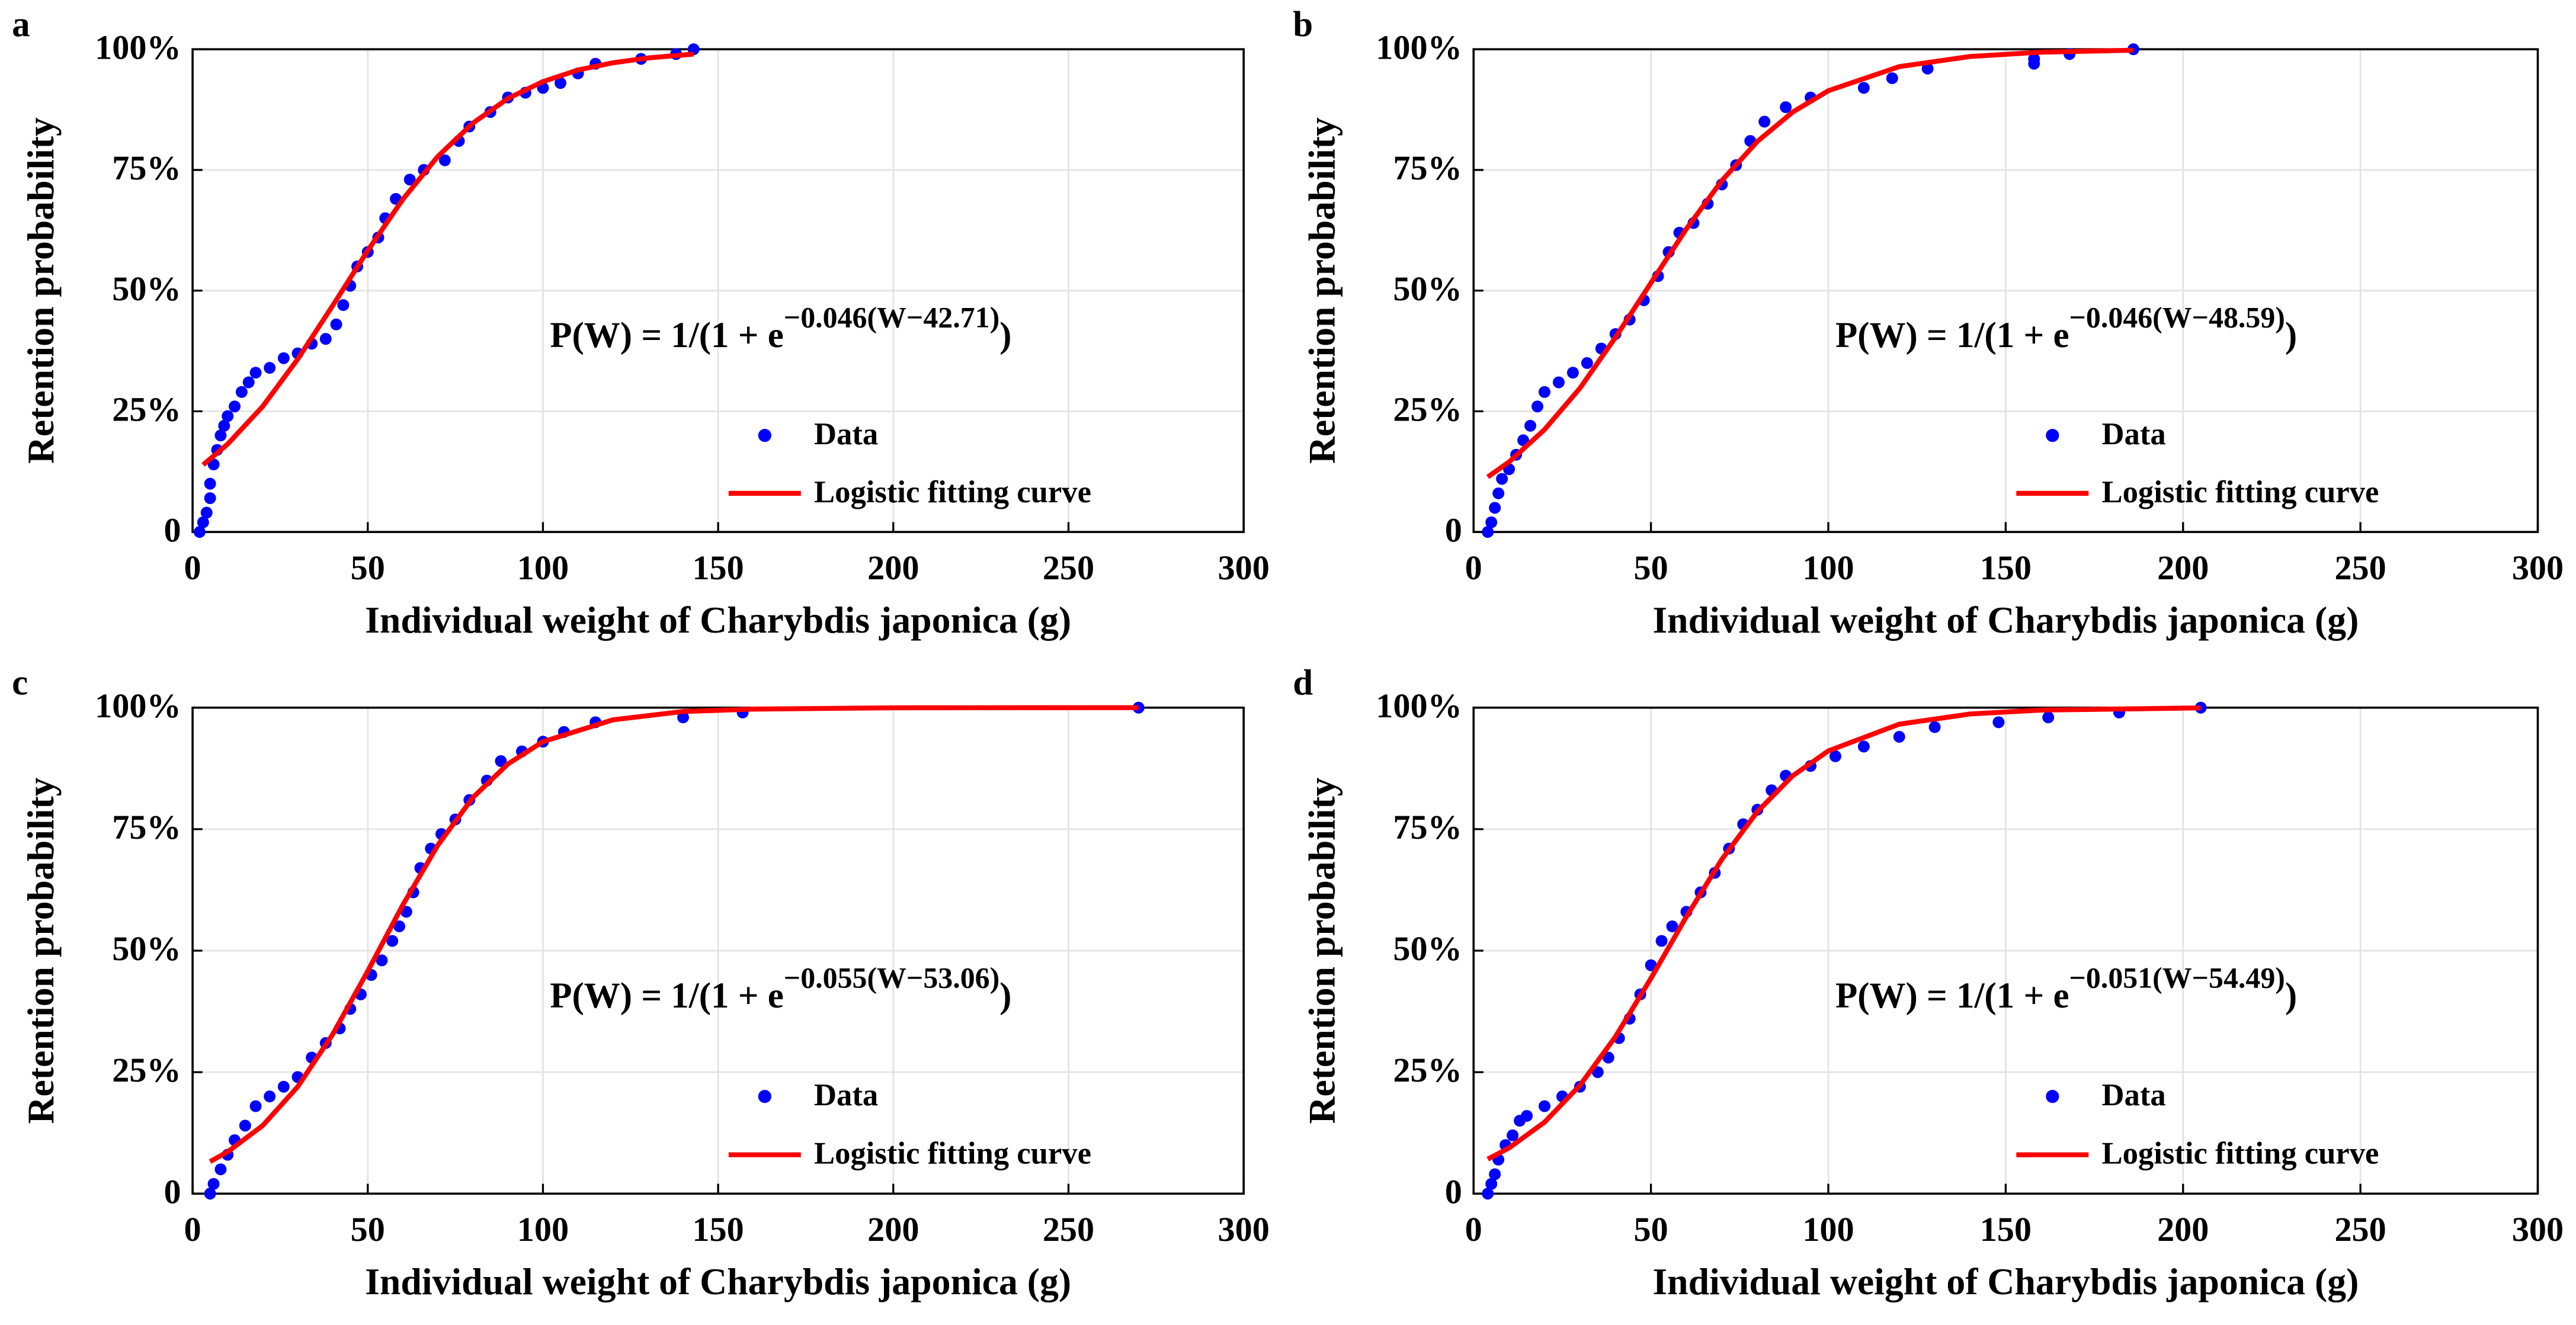  What do you see at coordinates (2066, 328) in the screenshot?
I see `equation: P(W) = 1/(1 + e−0.046(W−48.59))` at bounding box center [2066, 328].